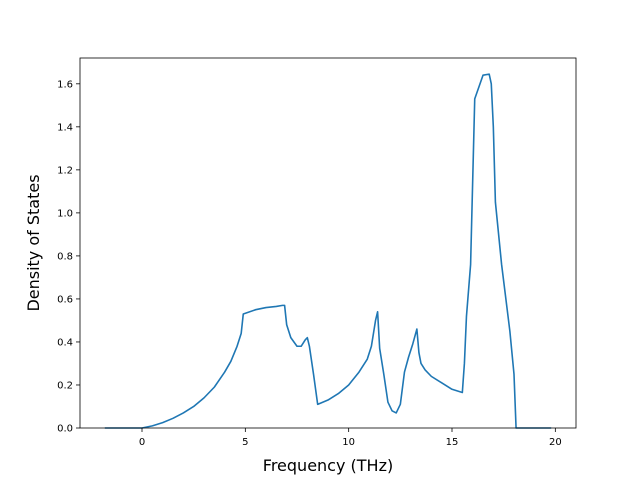 The width and height of the screenshot is (640, 480). What do you see at coordinates (65, 256) in the screenshot?
I see `y-tick-label: 0.8` at bounding box center [65, 256].